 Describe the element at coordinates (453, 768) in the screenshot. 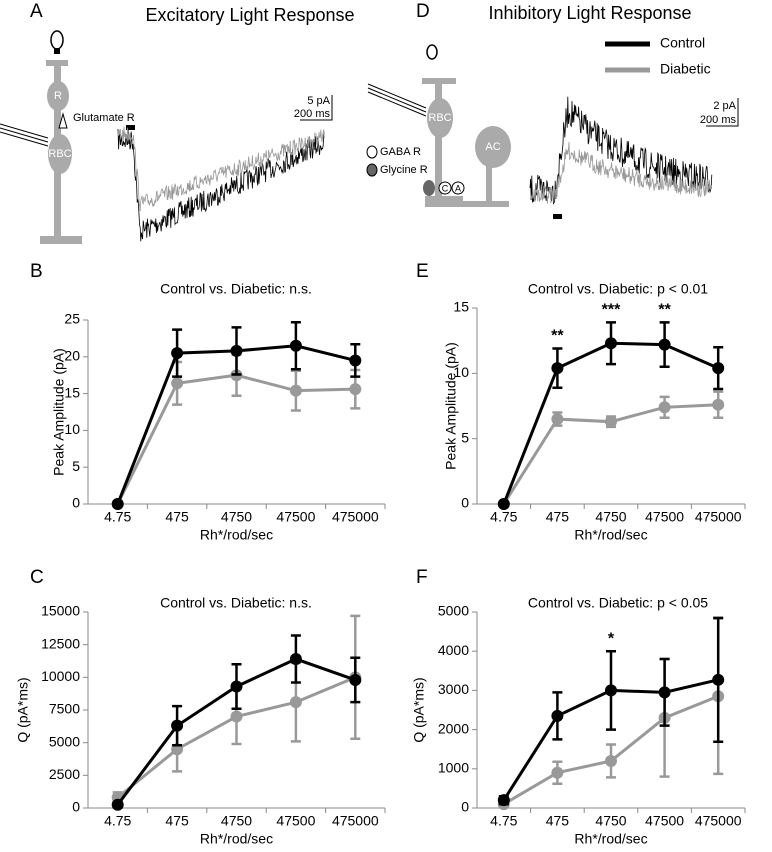

I see `y-tick-label: 1000` at that location.